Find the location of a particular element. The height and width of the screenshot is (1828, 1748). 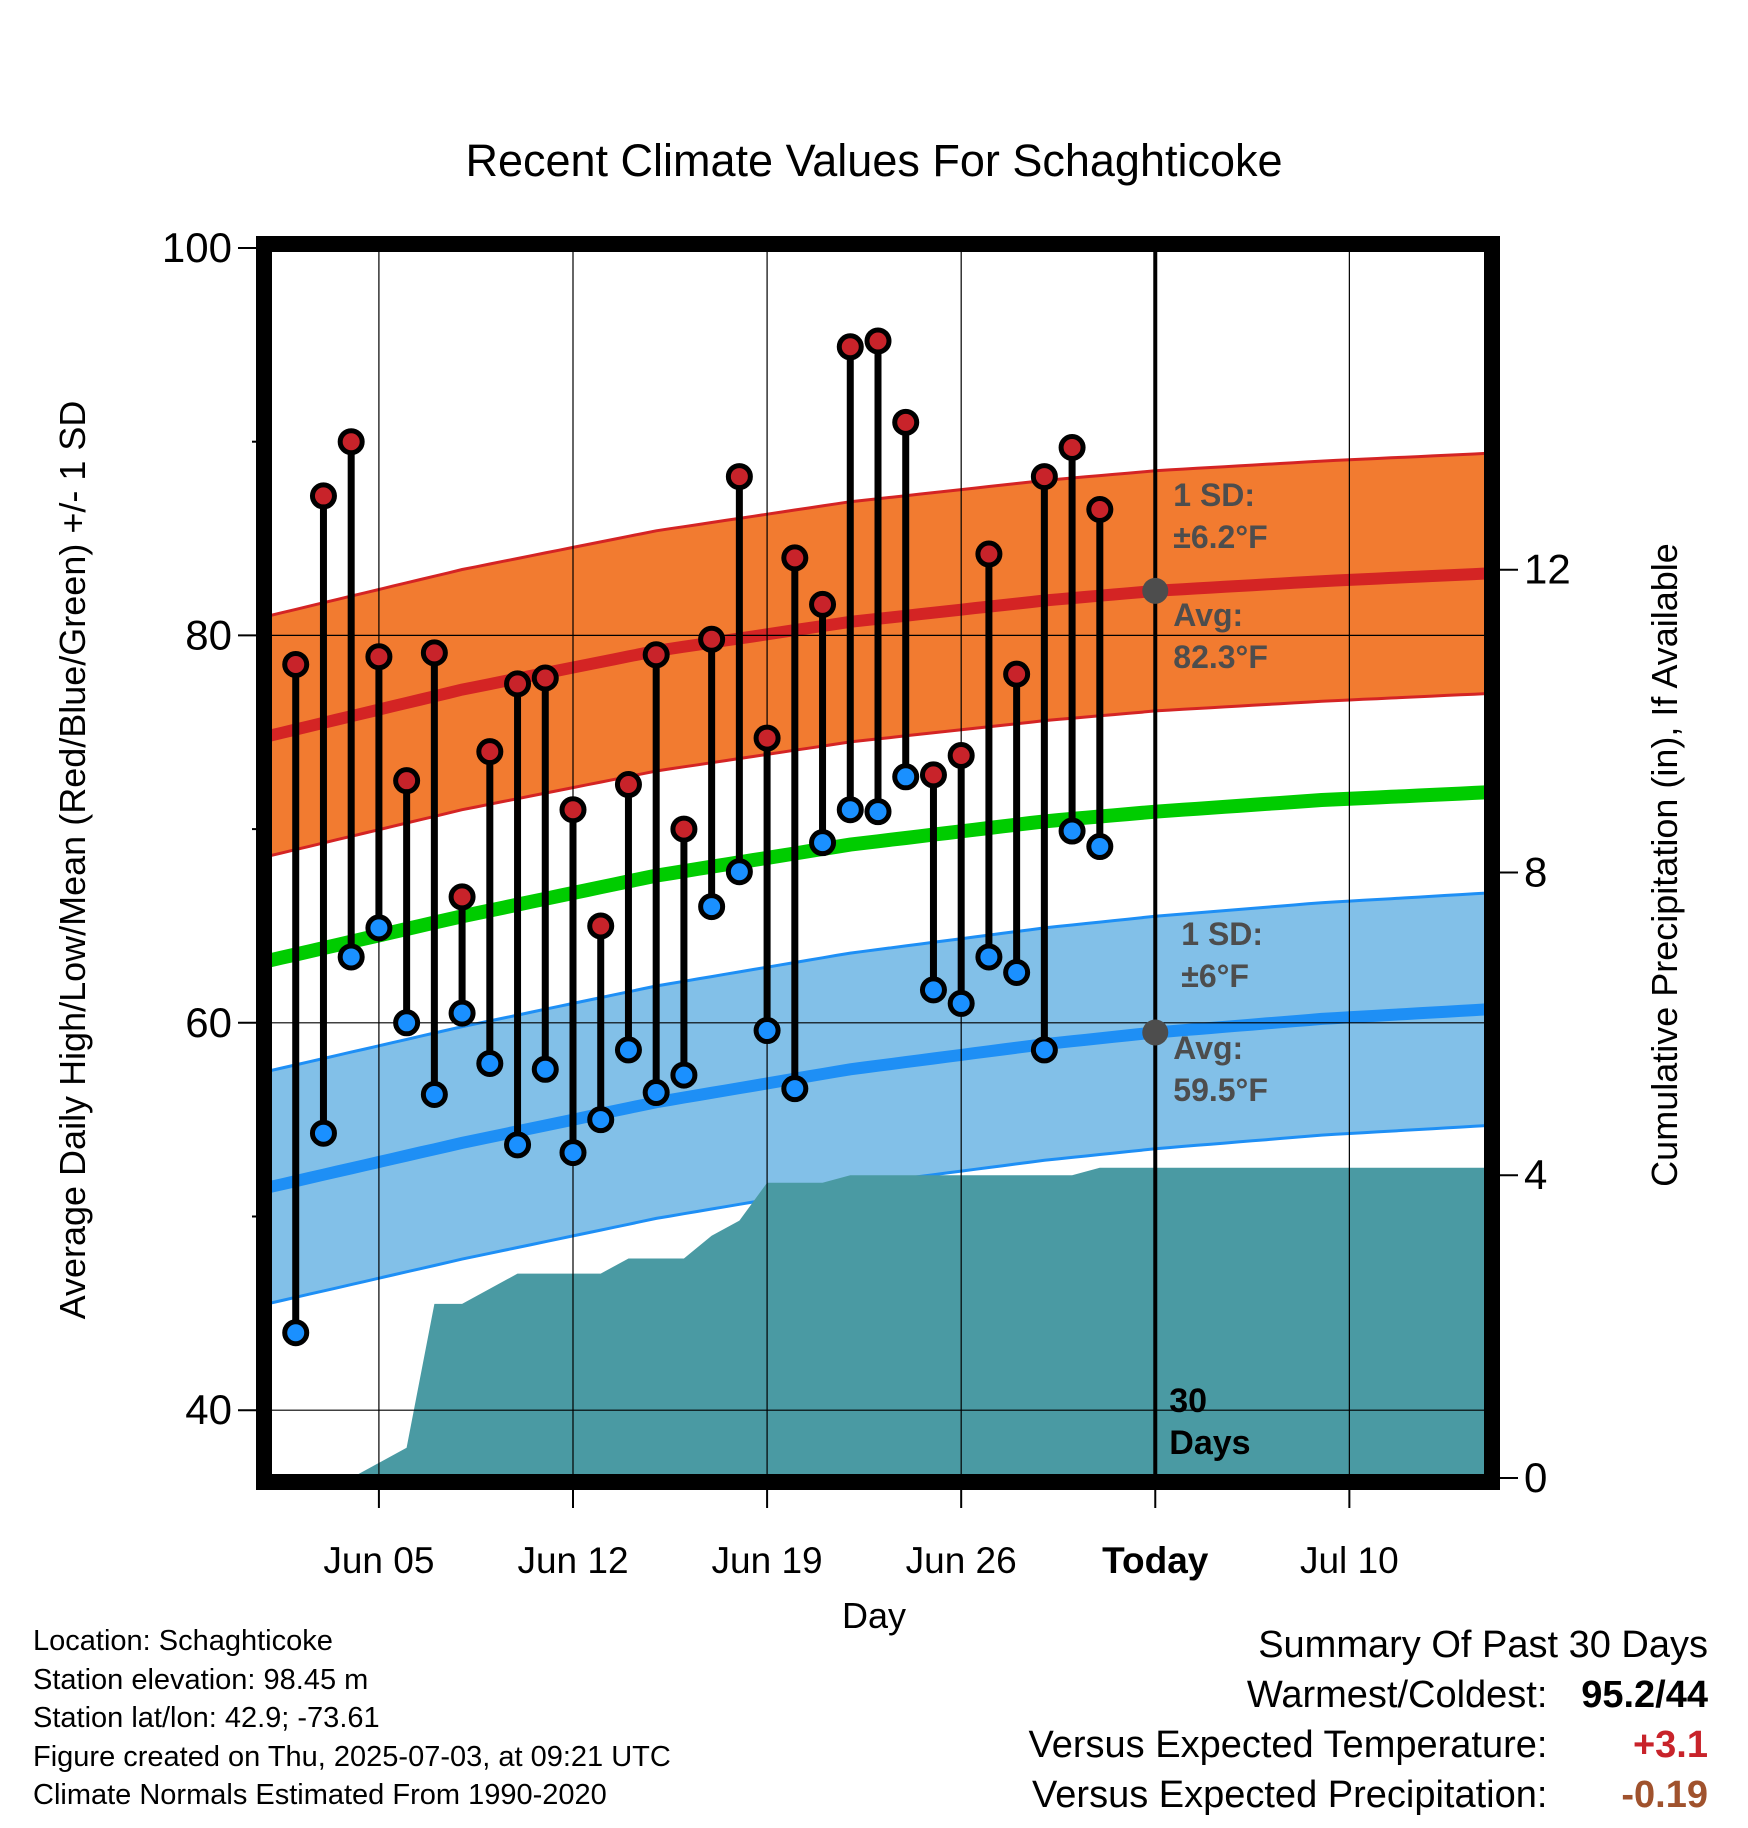

y2-tick-label: 12 is located at coordinates (1547, 569).